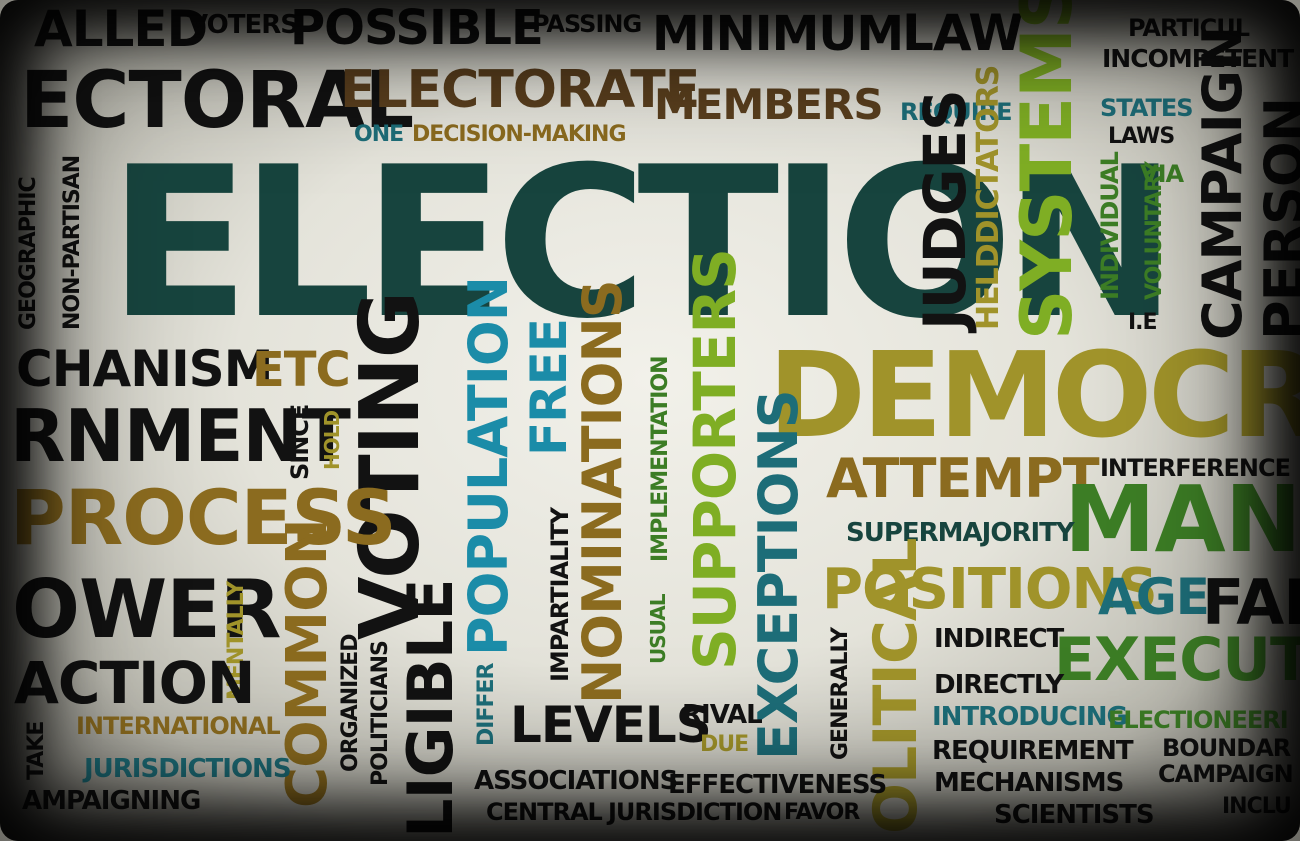 This screenshot has height=841, width=1300. Describe the element at coordinates (1029, 783) in the screenshot. I see `word-mechanisms: MECHANISMS` at that location.